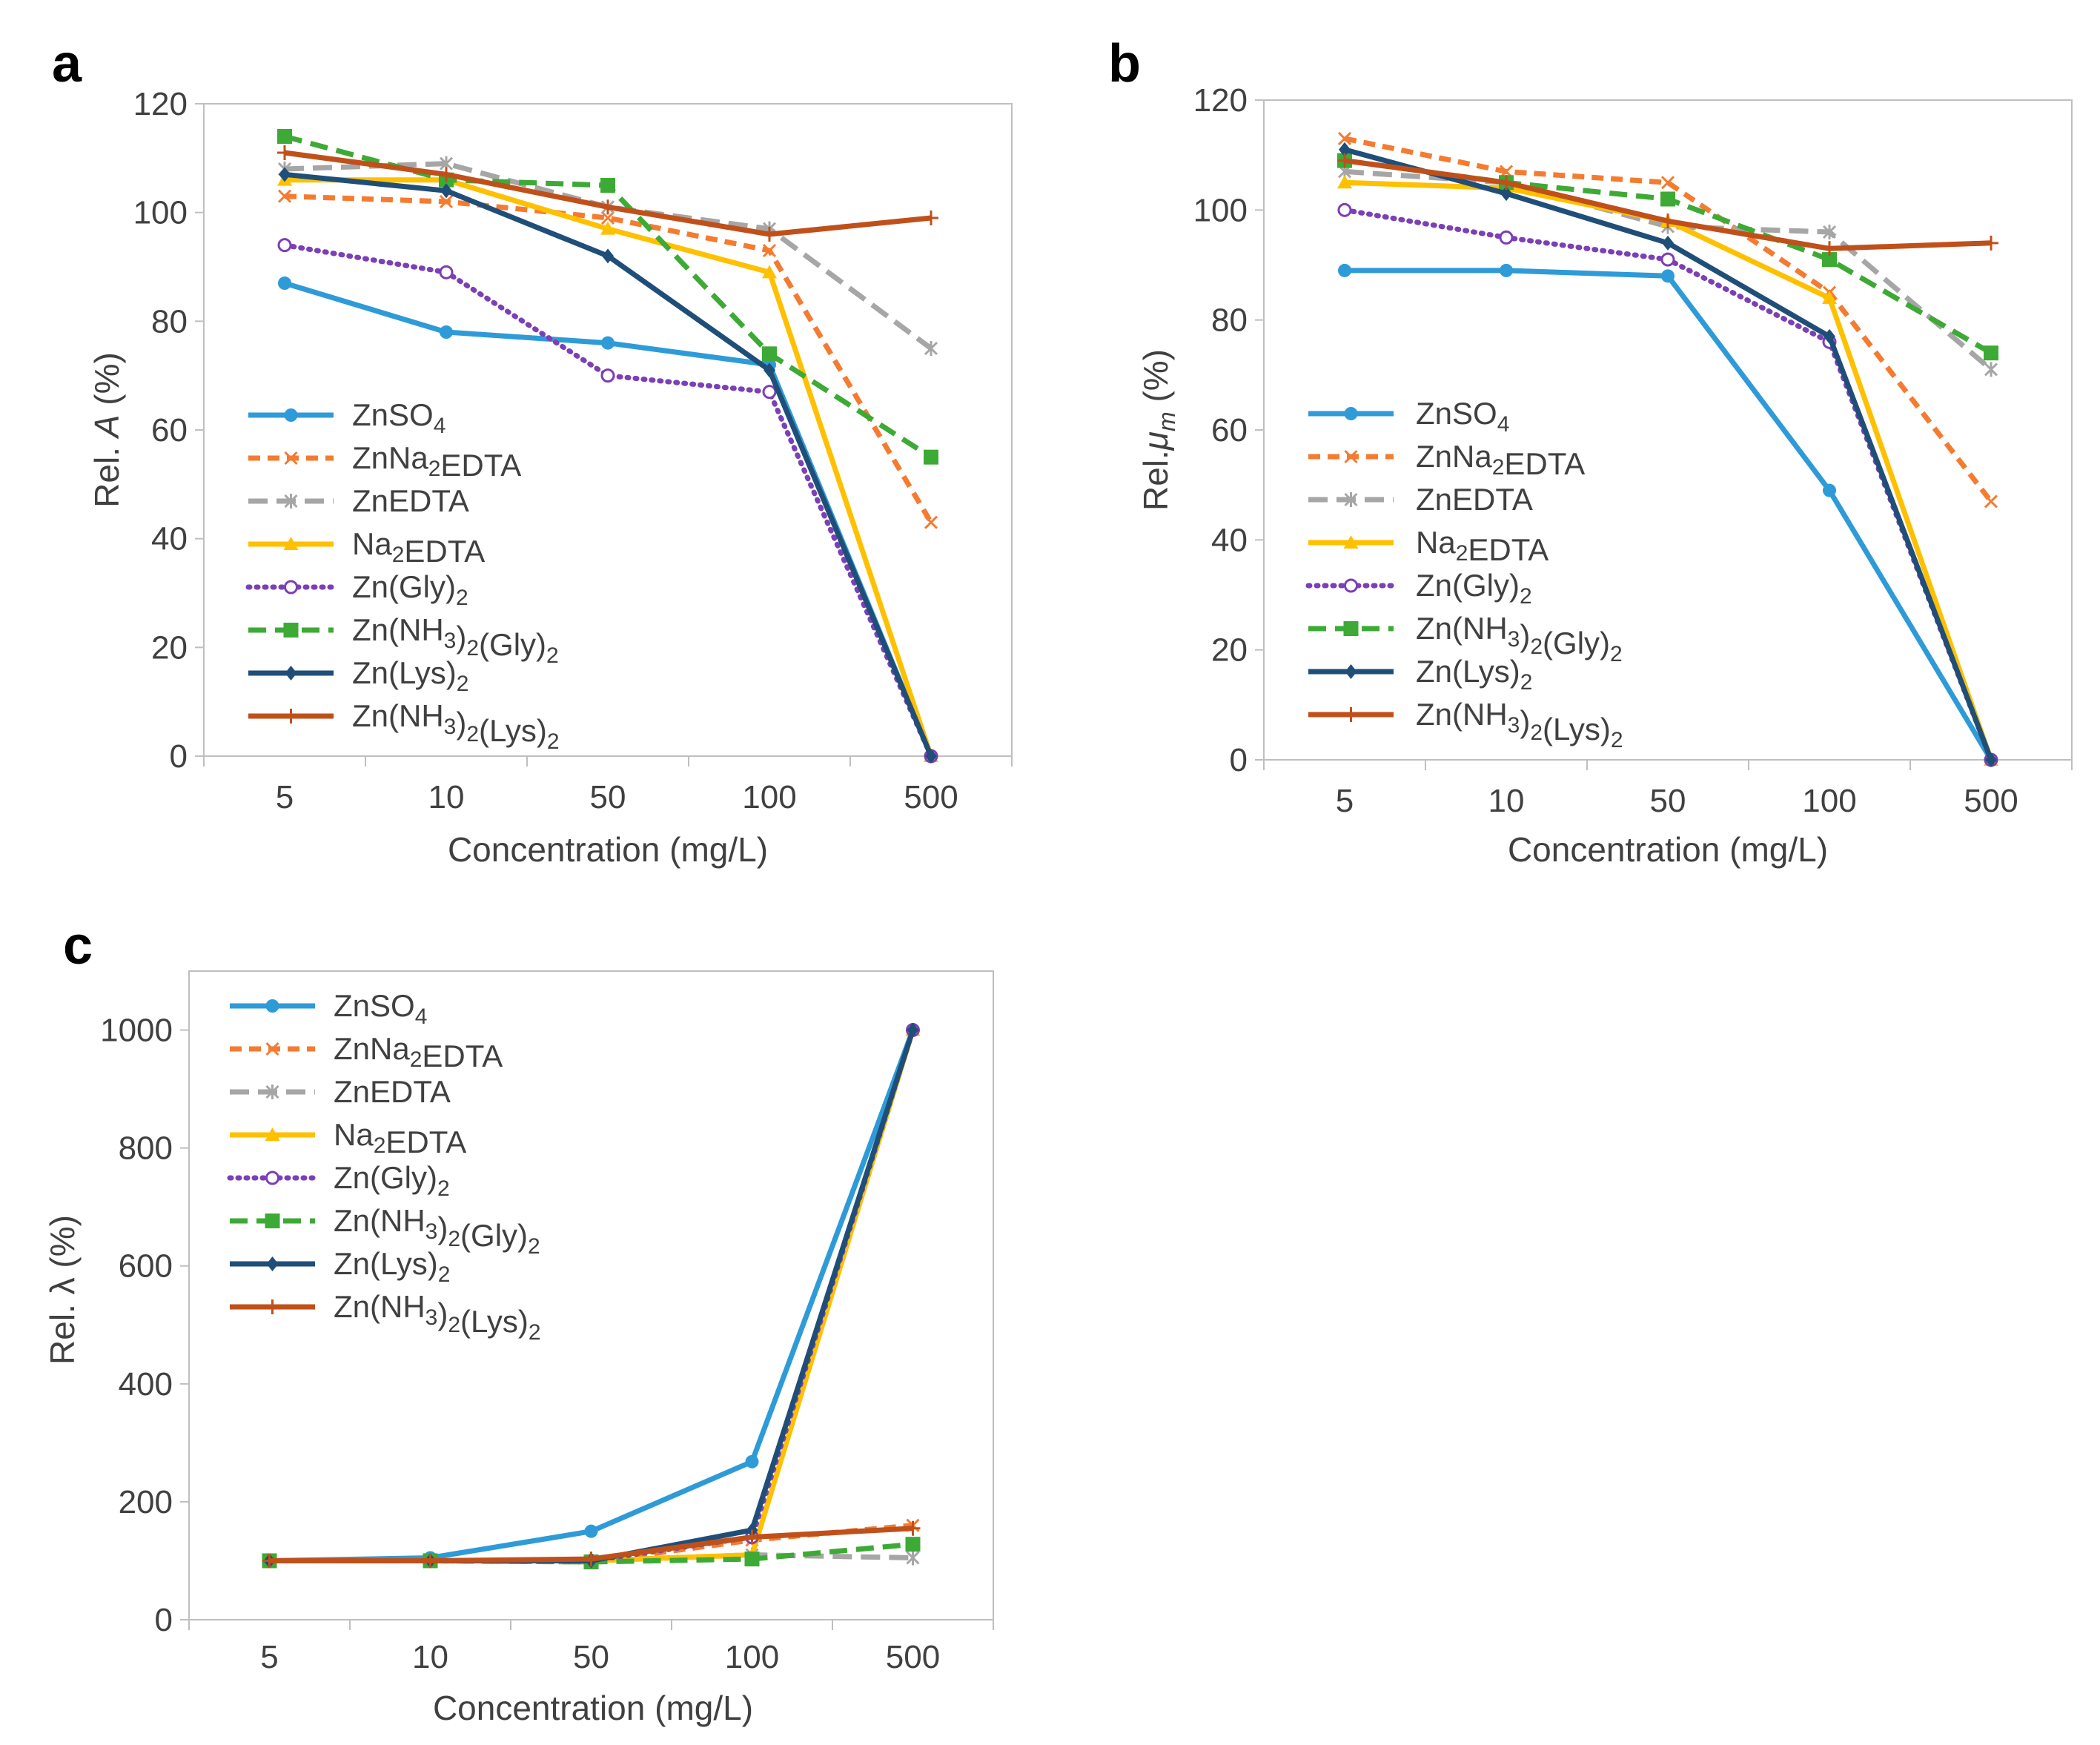 The height and width of the screenshot is (1745, 2100). I want to click on series-layer-b, so click(1667, 449).